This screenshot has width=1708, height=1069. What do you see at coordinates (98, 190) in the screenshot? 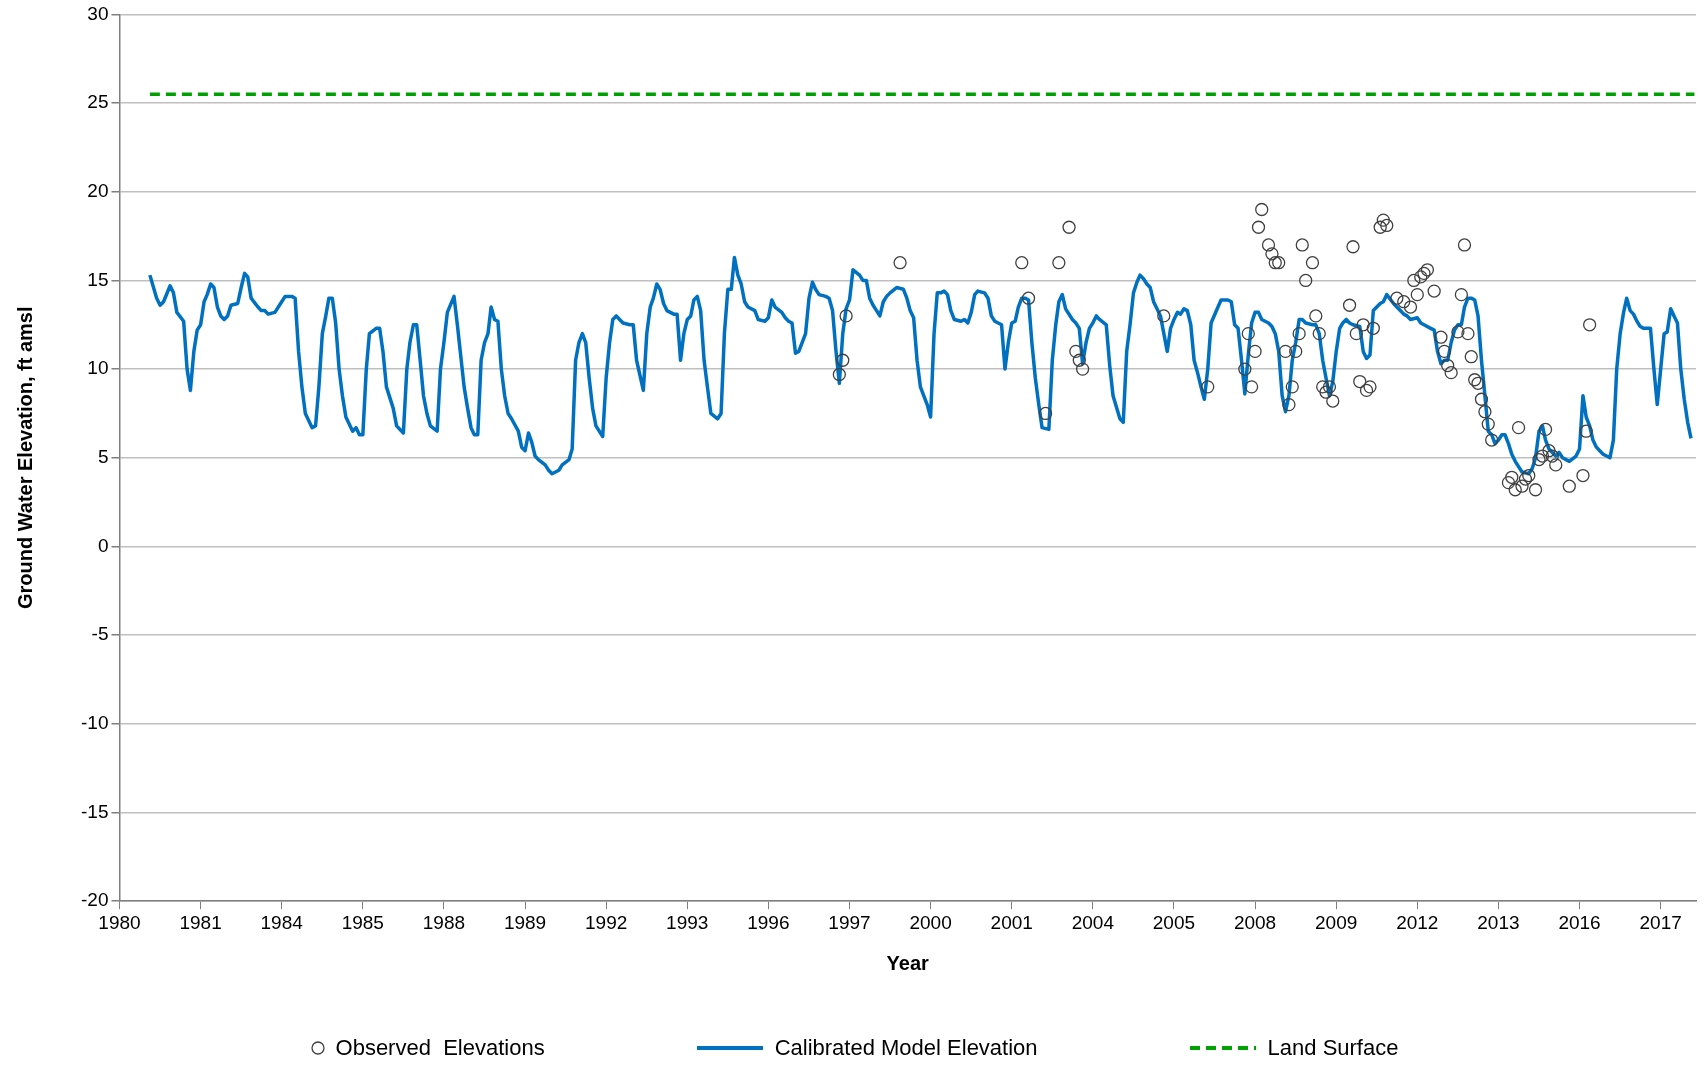
I see `y-tick-label: 20` at bounding box center [98, 190].